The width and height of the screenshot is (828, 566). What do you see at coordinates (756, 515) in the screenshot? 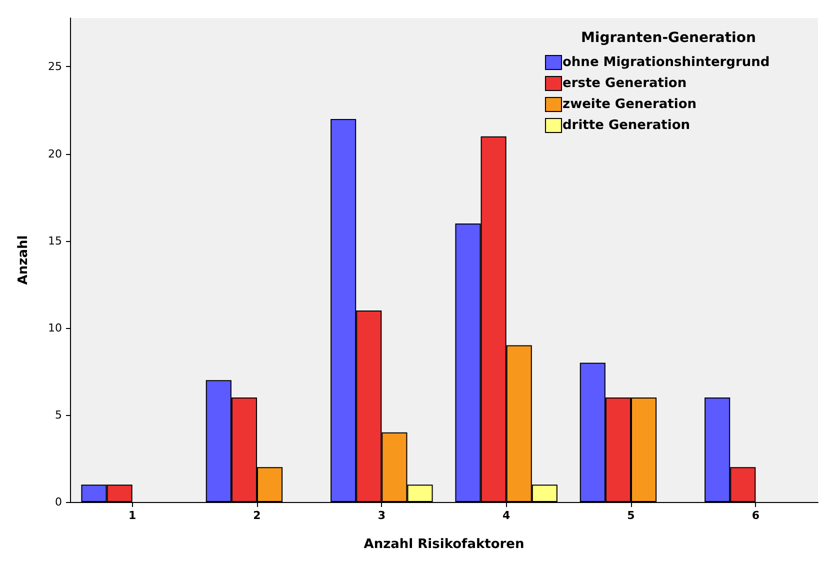
I see `x-tick-label: 6` at bounding box center [756, 515].